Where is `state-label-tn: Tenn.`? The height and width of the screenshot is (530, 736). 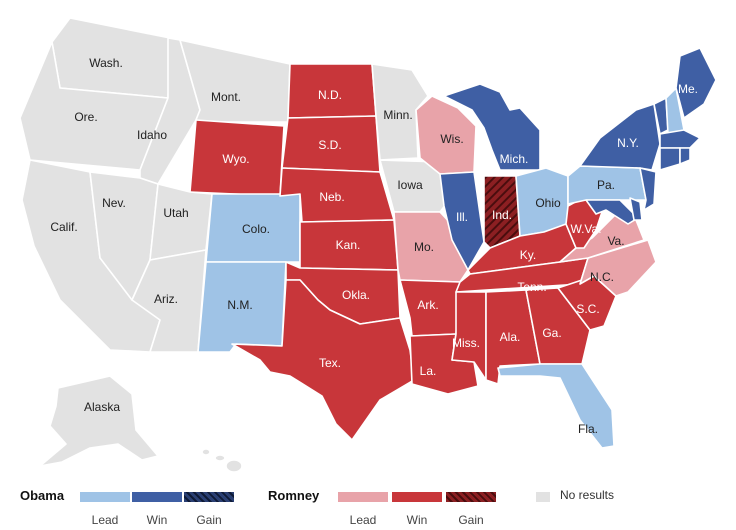 state-label-tn: Tenn. is located at coordinates (531, 287).